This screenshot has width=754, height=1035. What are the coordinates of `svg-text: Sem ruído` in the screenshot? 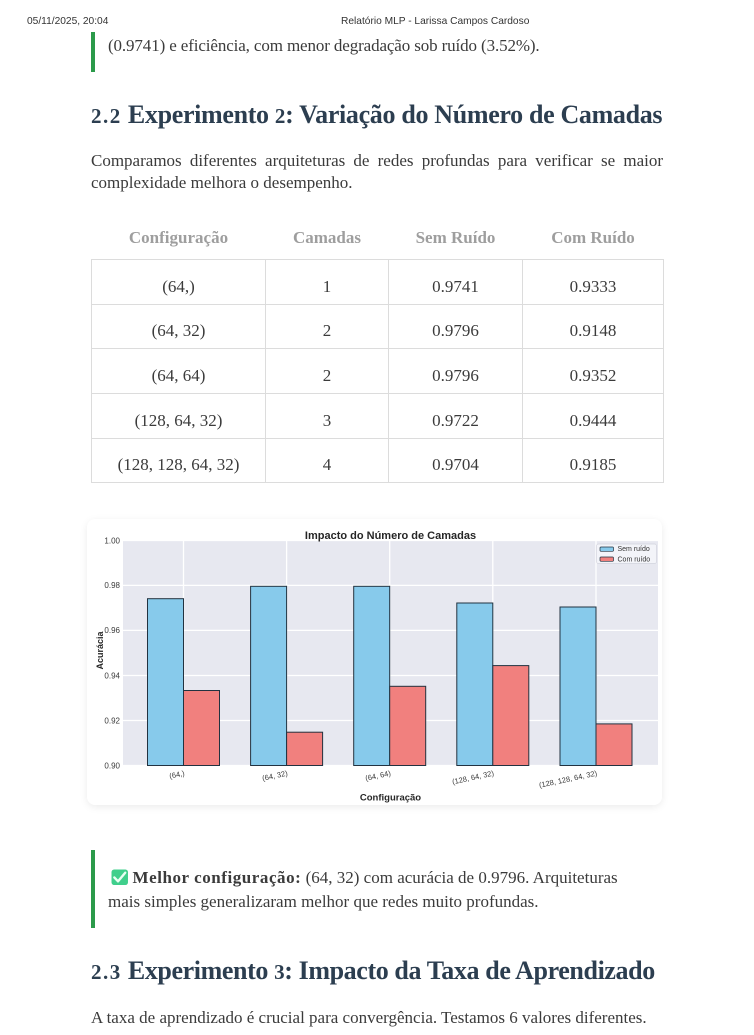 It's located at (634, 549).